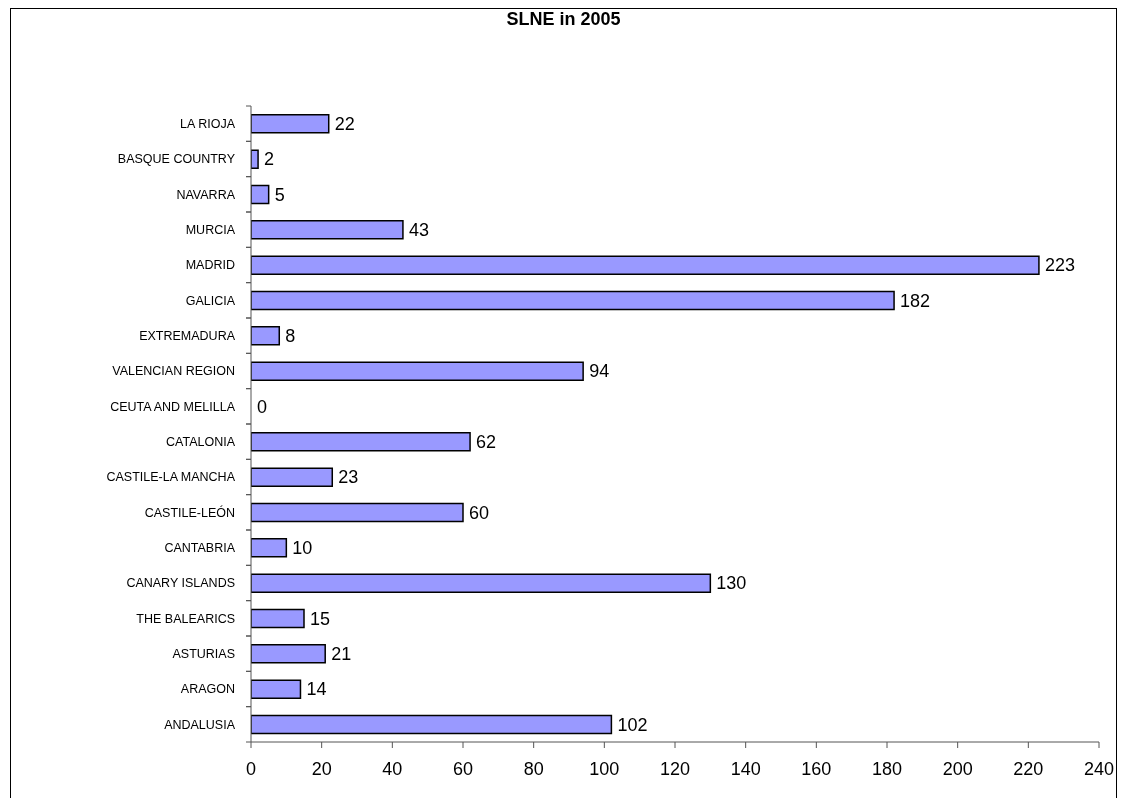  What do you see at coordinates (344, 123) in the screenshot?
I see `data-label: 22` at bounding box center [344, 123].